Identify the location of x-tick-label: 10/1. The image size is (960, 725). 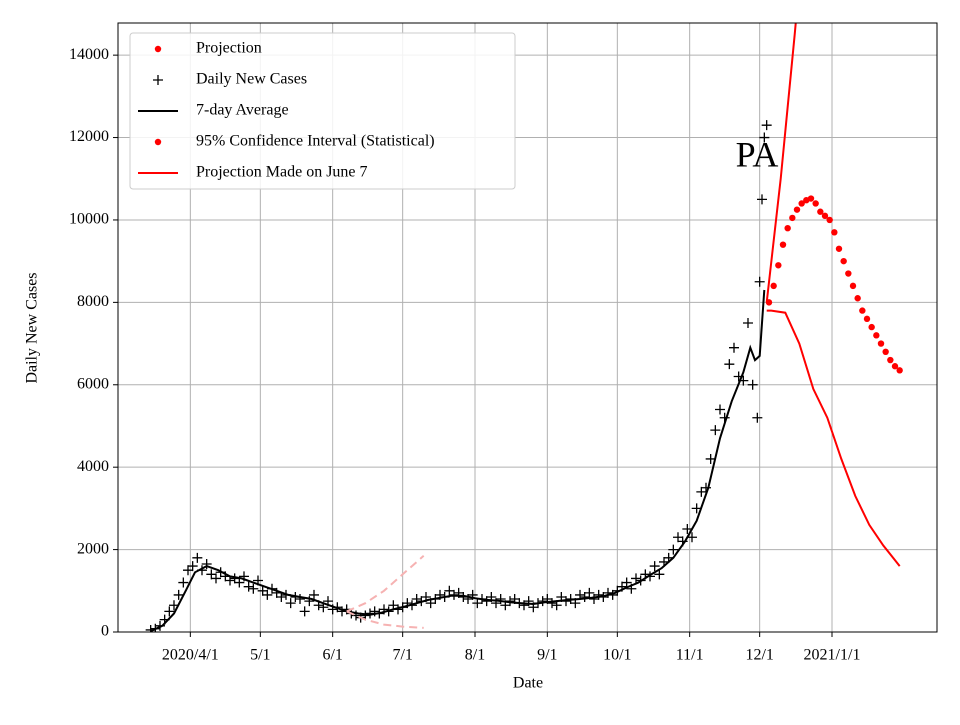
(617, 655).